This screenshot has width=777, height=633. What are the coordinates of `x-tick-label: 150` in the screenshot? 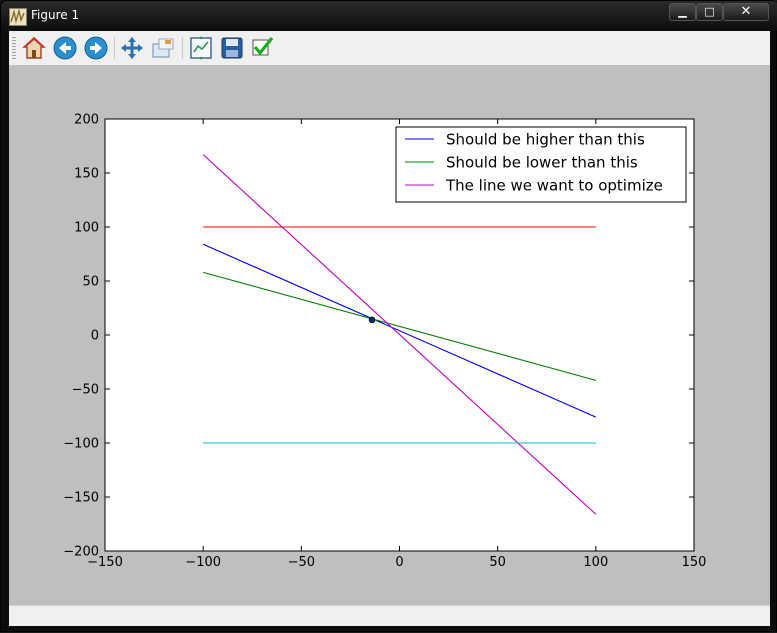 It's located at (694, 562).